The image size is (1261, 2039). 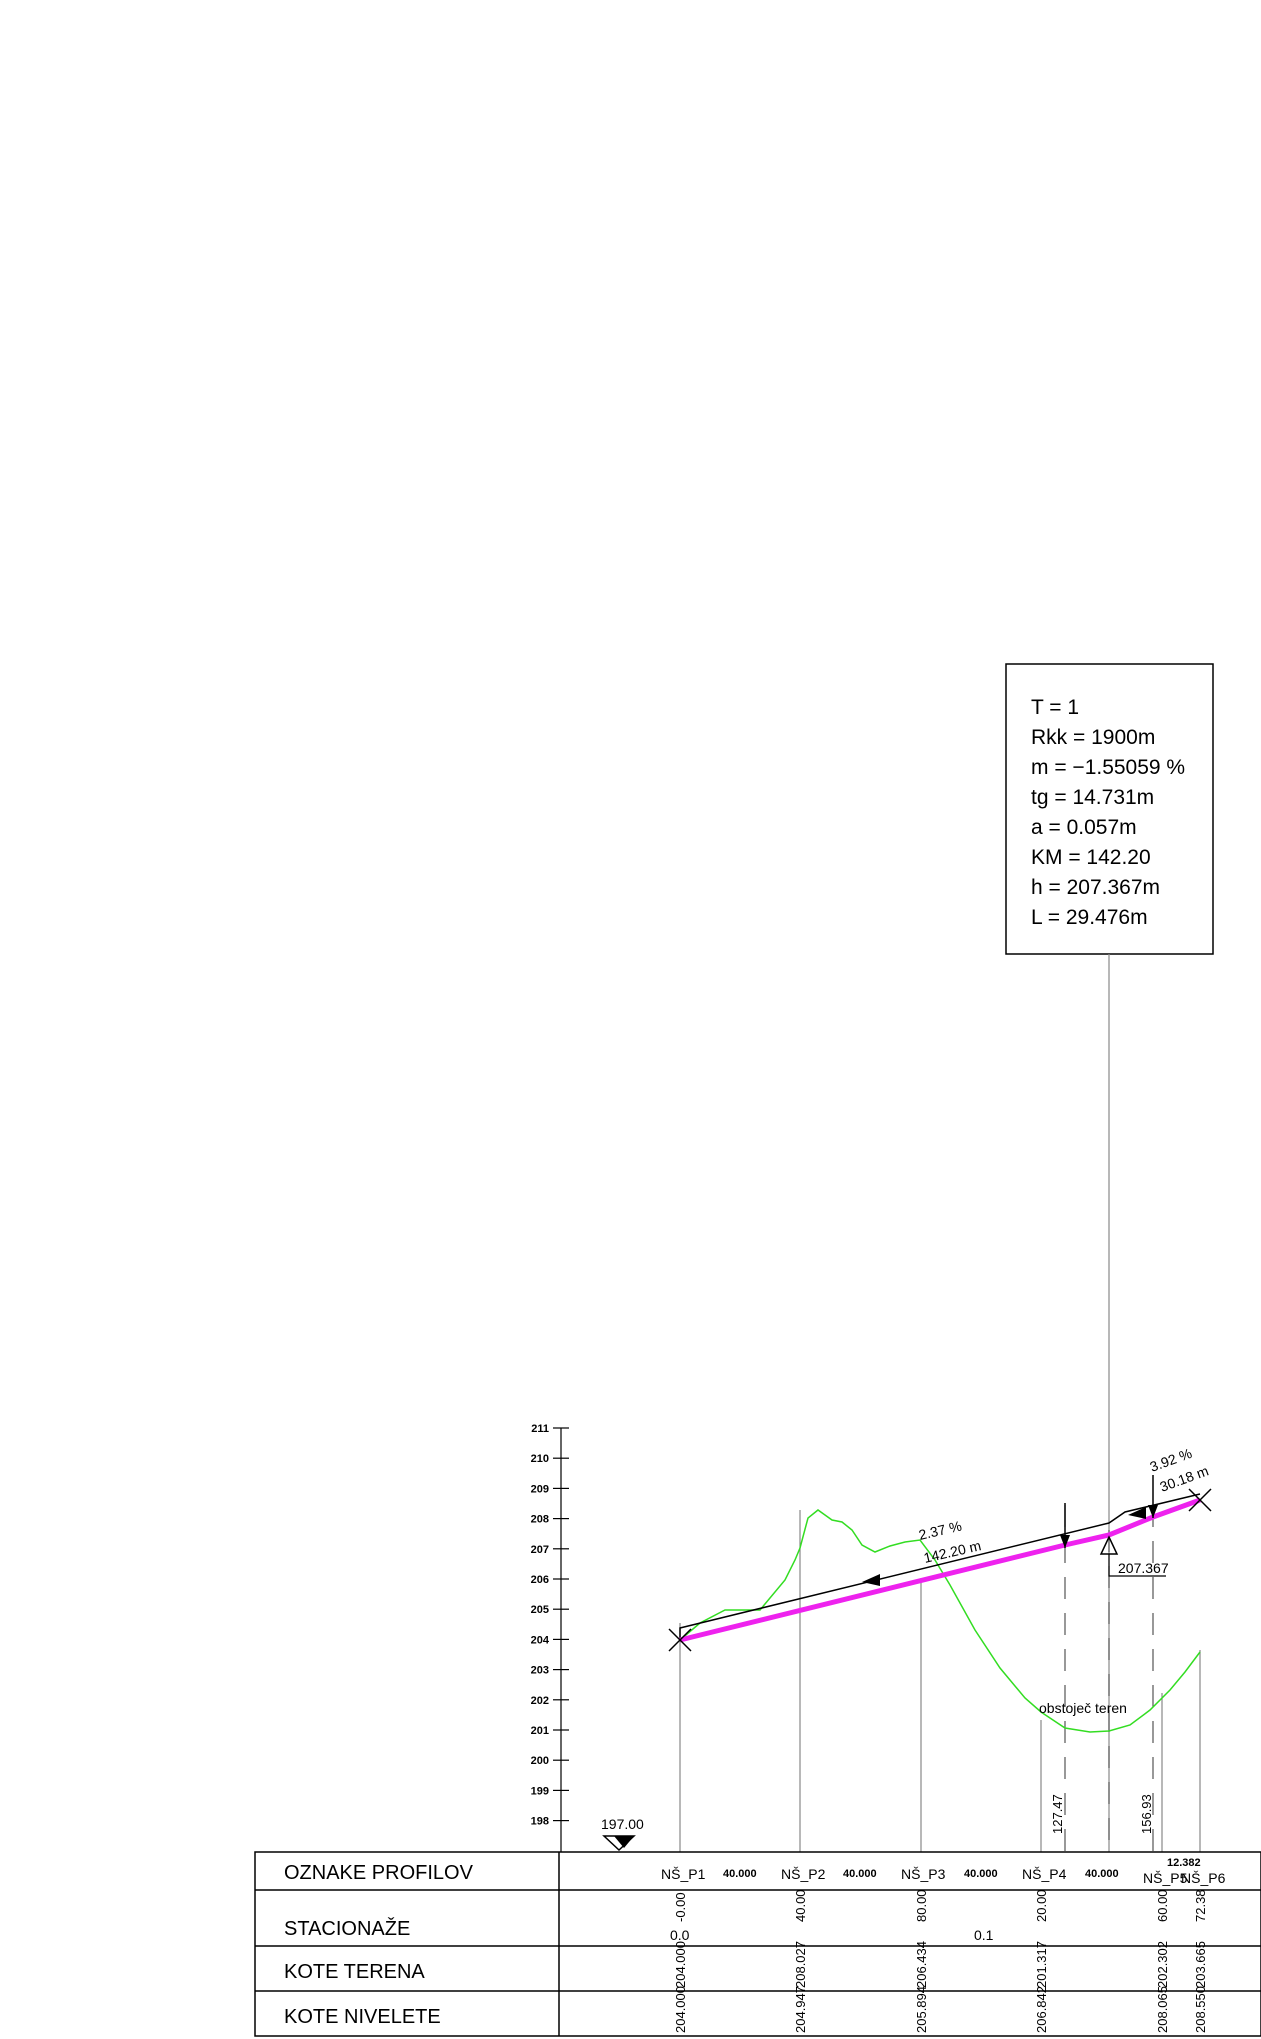 I want to click on axis-tick-label: 208, so click(x=540, y=1520).